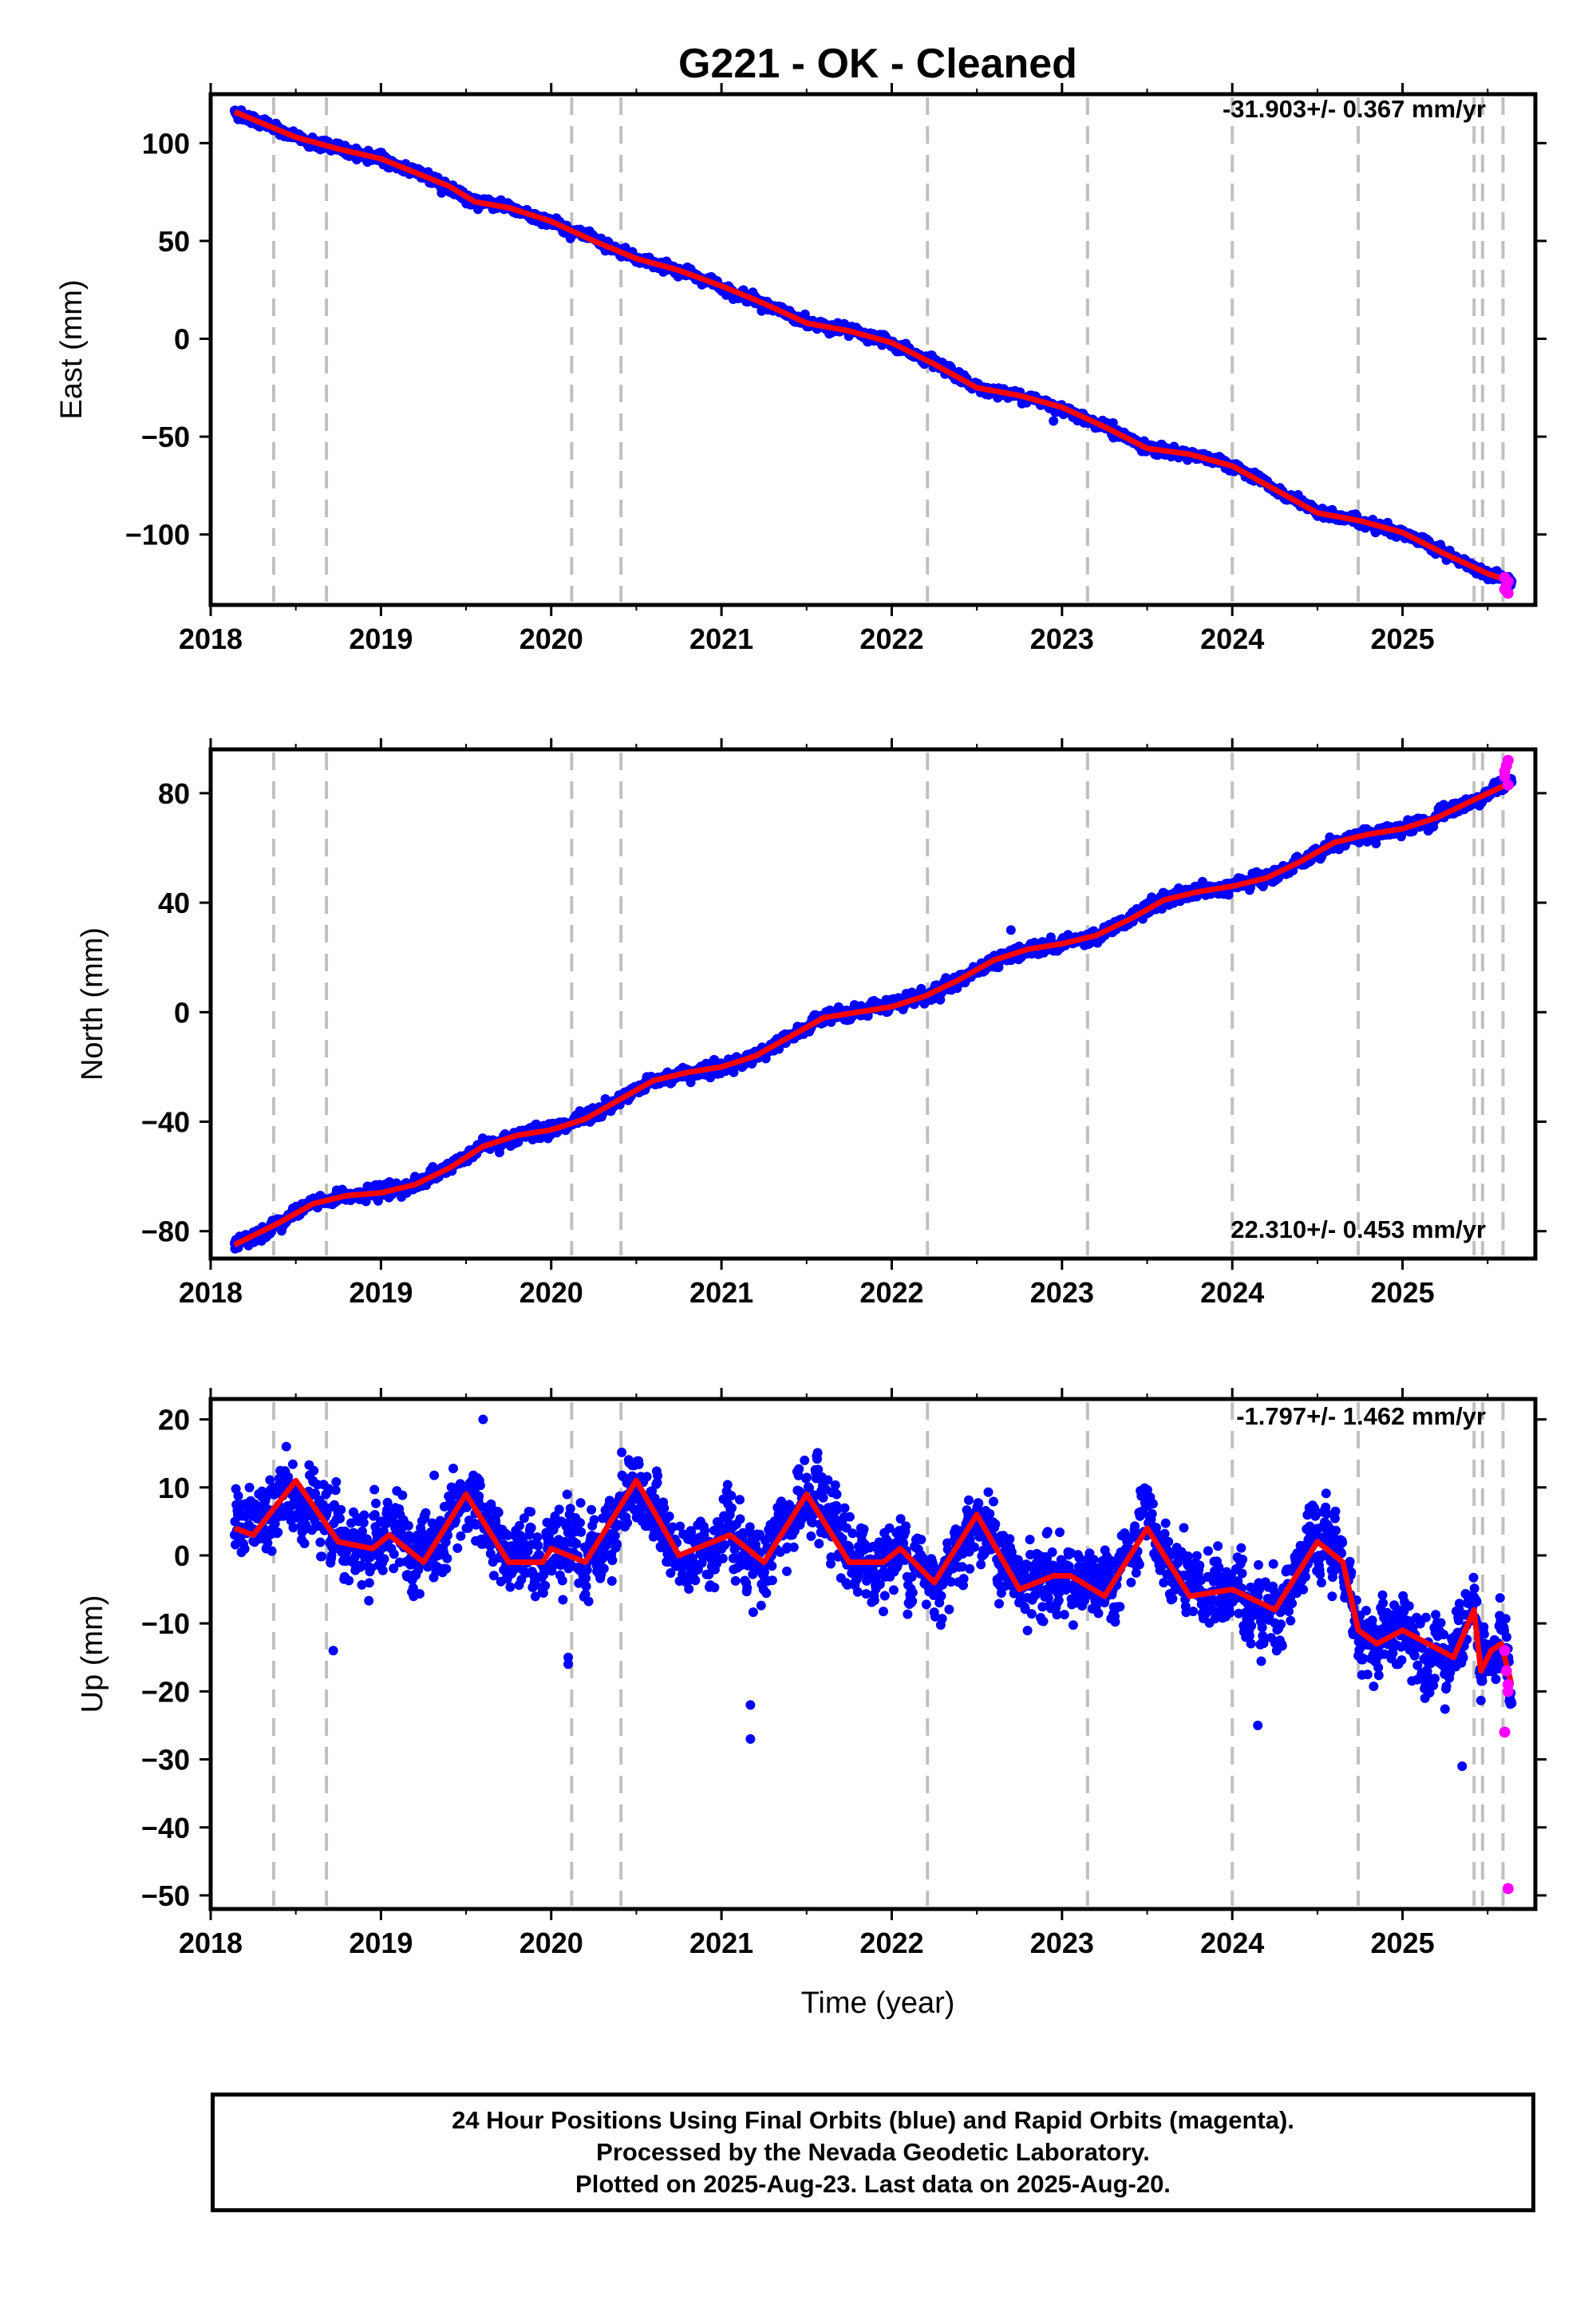 The image size is (1596, 2316). I want to click on east-x-tick-label: 2021, so click(721, 638).